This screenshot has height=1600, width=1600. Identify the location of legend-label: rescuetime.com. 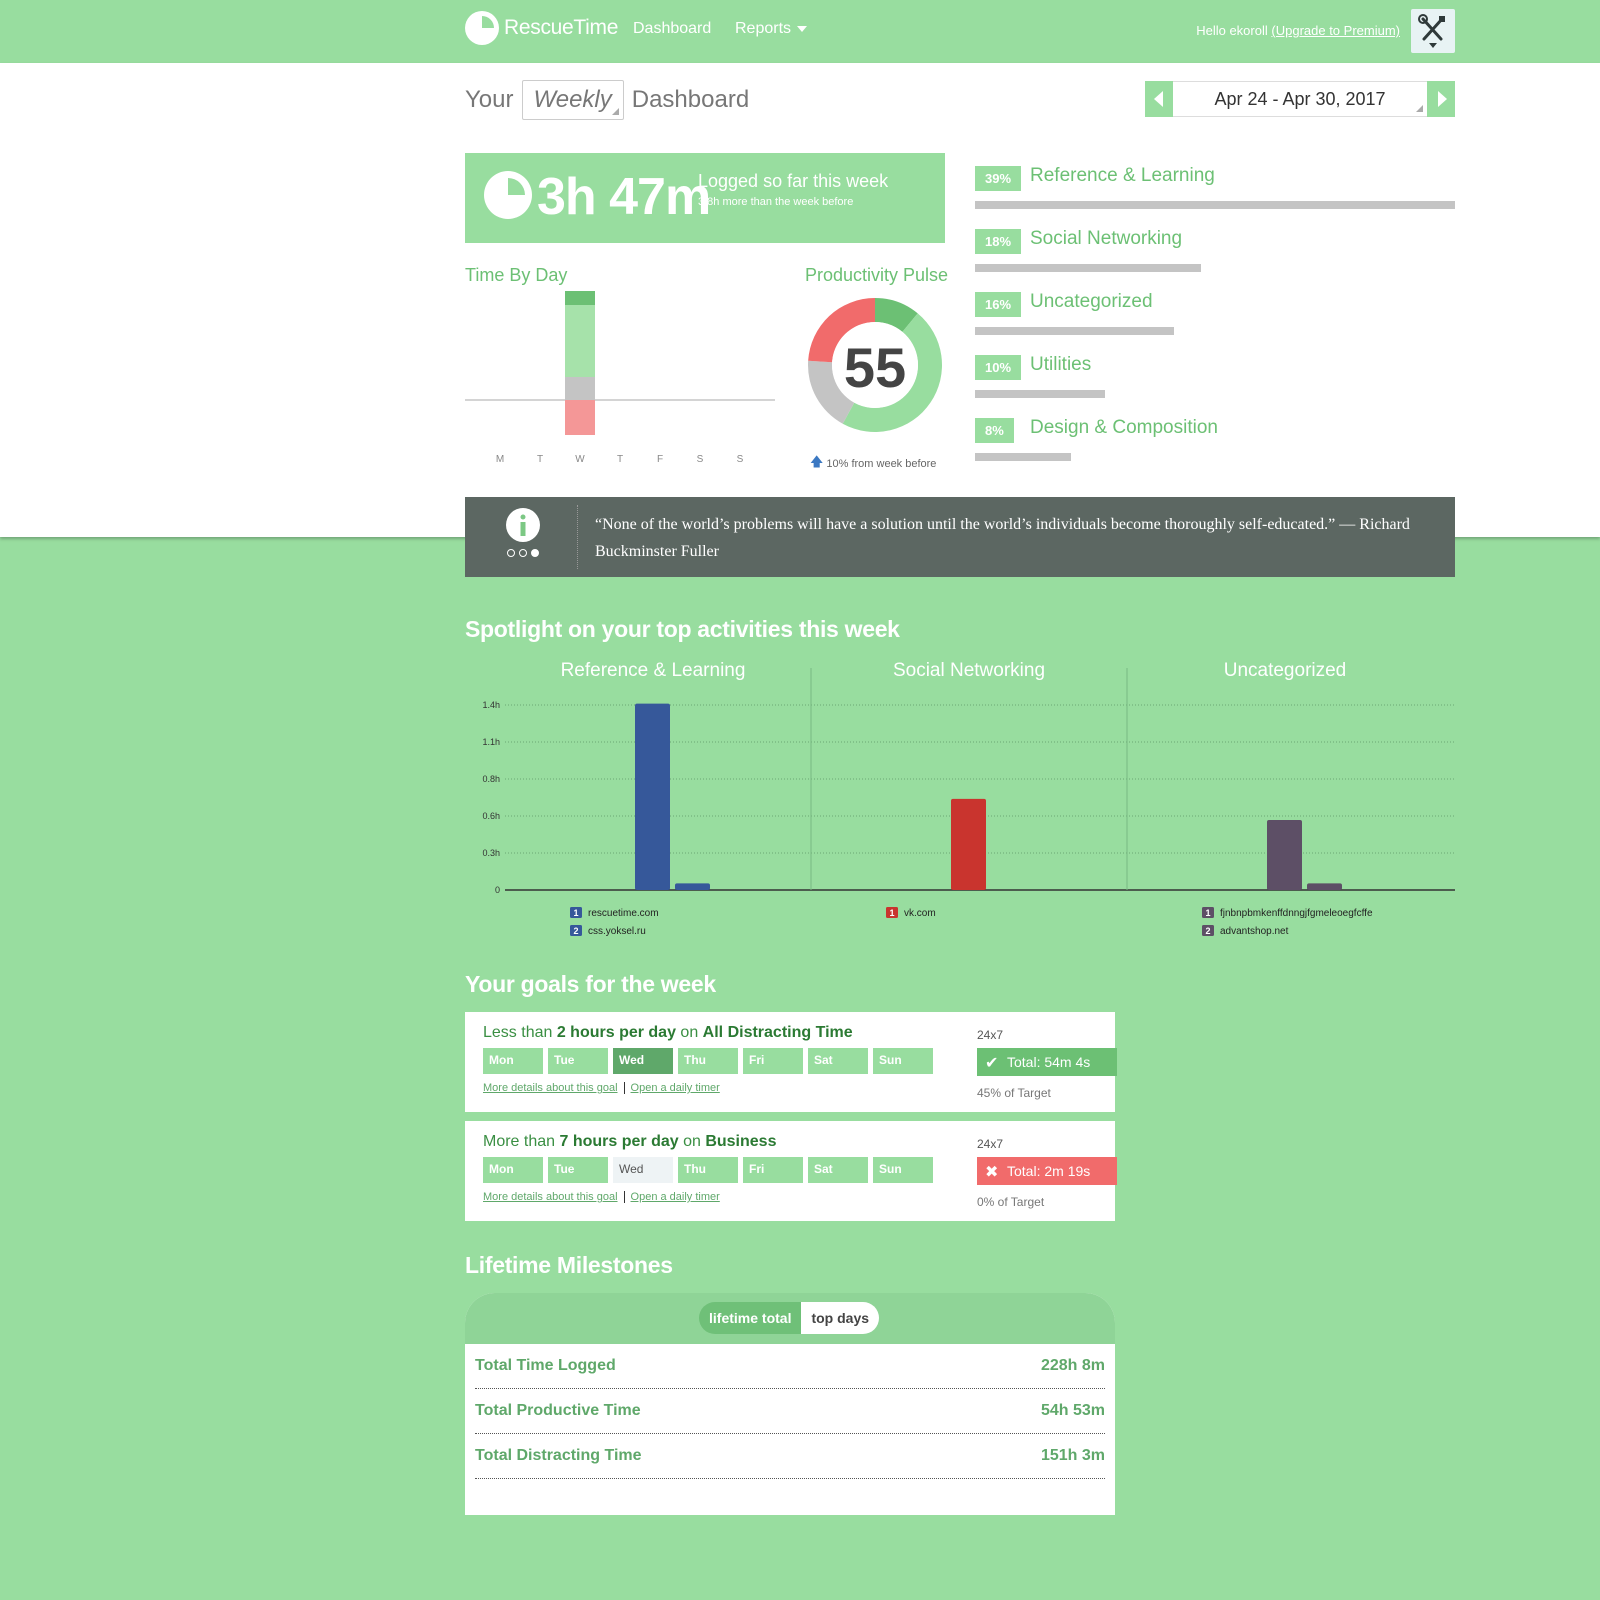
(623, 913).